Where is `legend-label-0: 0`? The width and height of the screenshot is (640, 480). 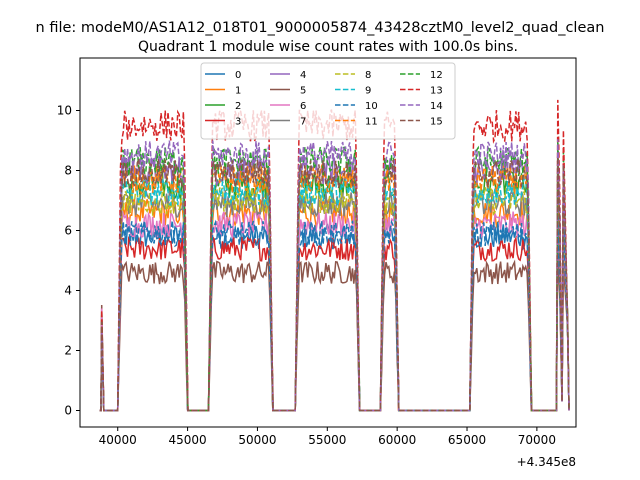
legend-label-0: 0 is located at coordinates (238, 75).